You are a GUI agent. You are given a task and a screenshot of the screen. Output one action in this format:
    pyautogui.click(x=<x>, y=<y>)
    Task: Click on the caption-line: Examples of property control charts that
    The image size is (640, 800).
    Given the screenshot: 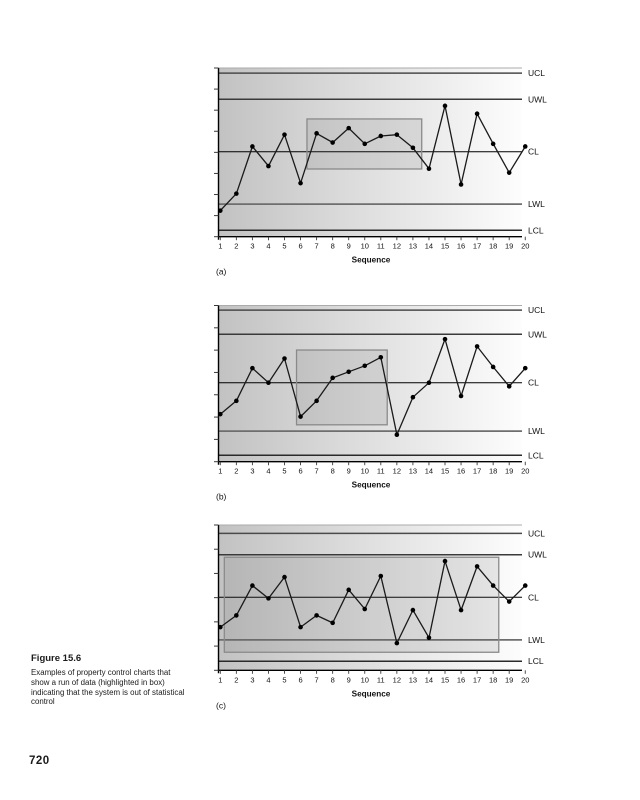 What is the action you would take?
    pyautogui.click(x=101, y=672)
    